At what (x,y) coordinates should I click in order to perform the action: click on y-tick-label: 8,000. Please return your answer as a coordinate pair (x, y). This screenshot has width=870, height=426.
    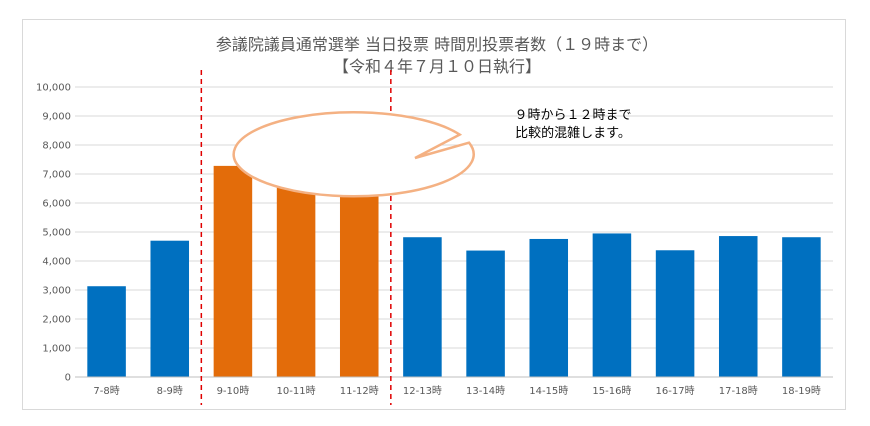
    Looking at the image, I should click on (56, 146).